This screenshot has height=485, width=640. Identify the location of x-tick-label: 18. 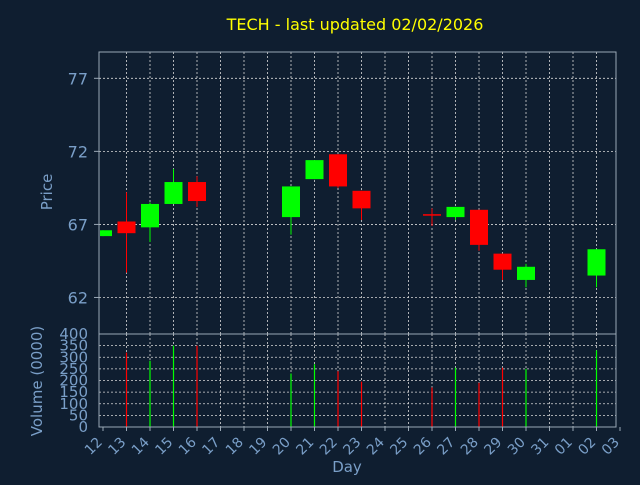
(235, 447).